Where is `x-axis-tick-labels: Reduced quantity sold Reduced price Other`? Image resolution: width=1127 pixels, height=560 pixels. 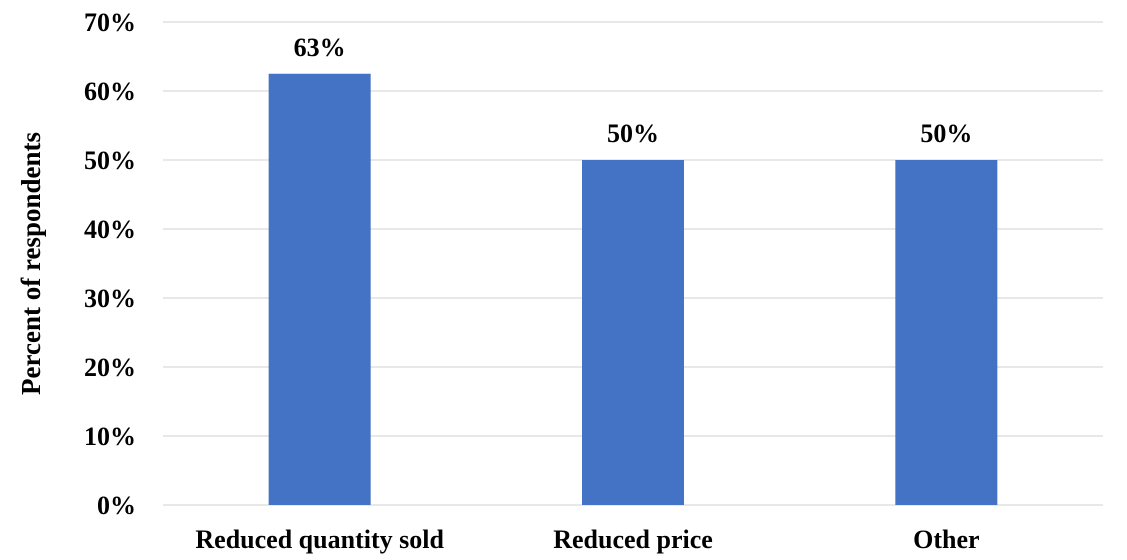
x-axis-tick-labels: Reduced quantity sold Reduced price Other is located at coordinates (587, 539).